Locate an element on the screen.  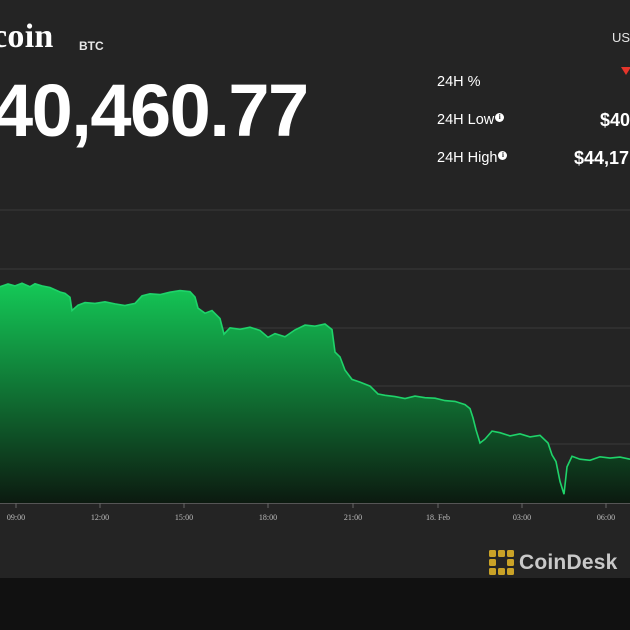
stat-24h-high-text: 24H High is located at coordinates (467, 158).